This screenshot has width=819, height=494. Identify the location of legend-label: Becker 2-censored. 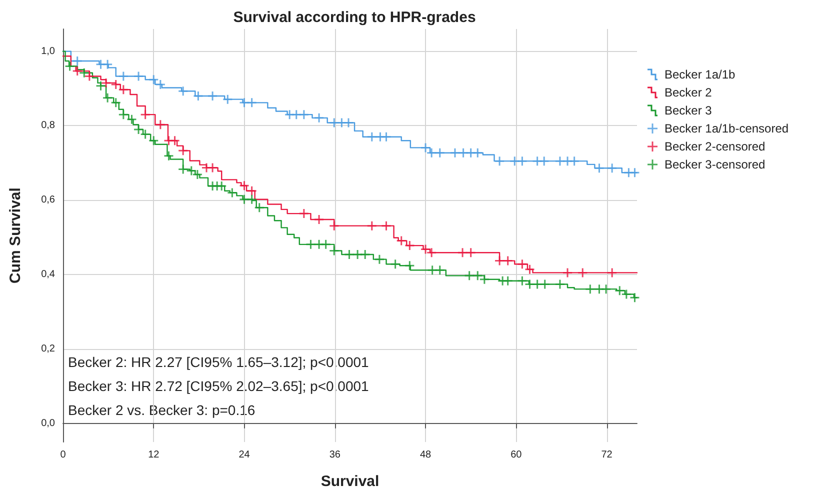
(715, 147).